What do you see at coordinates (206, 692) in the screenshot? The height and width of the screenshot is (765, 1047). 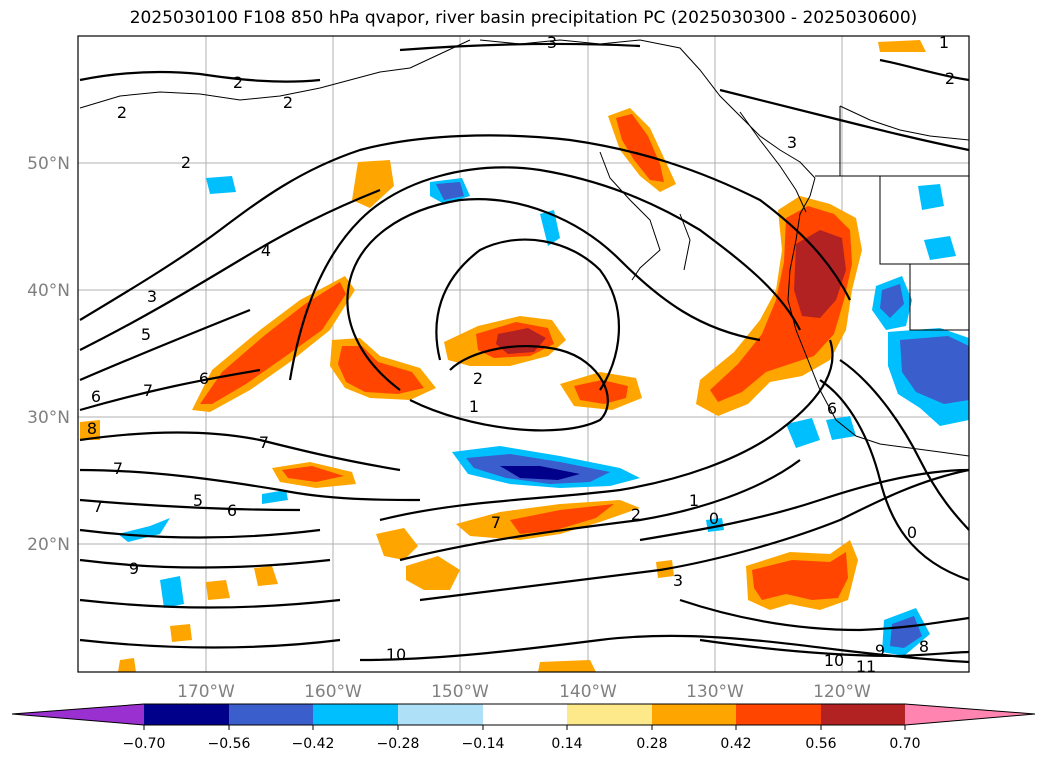 I see `lon-label-170w: 170°W` at bounding box center [206, 692].